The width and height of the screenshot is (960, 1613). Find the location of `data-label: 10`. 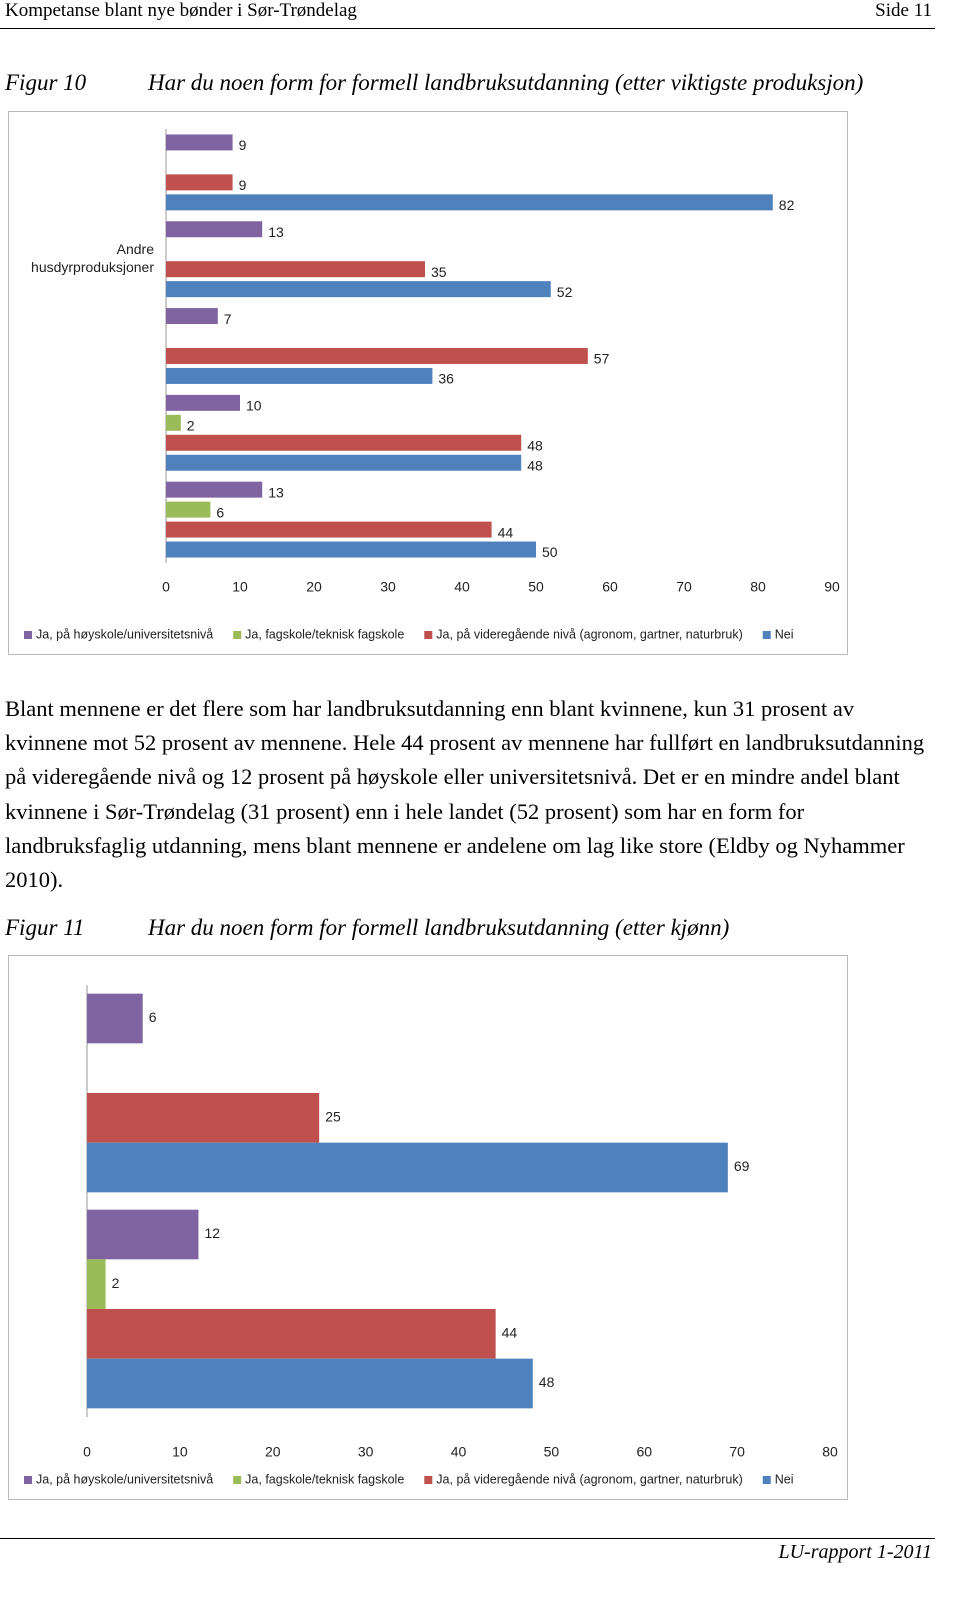

data-label: 10 is located at coordinates (254, 406).